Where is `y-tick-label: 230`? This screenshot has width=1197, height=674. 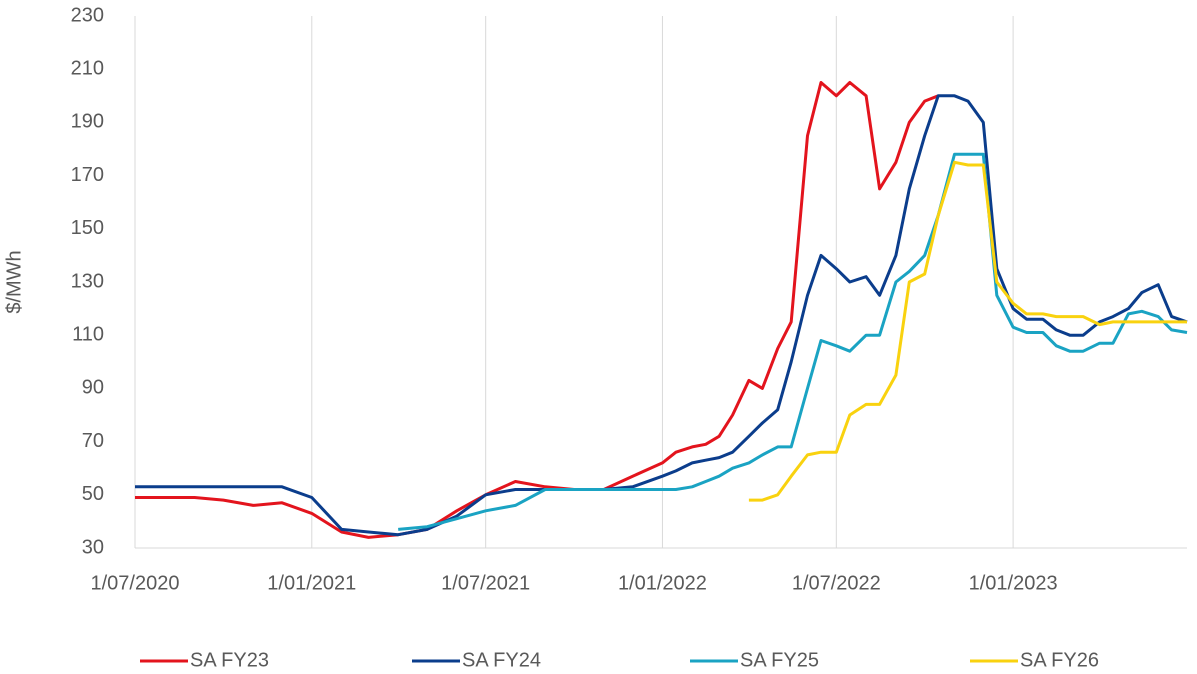
y-tick-label: 230 is located at coordinates (87, 15).